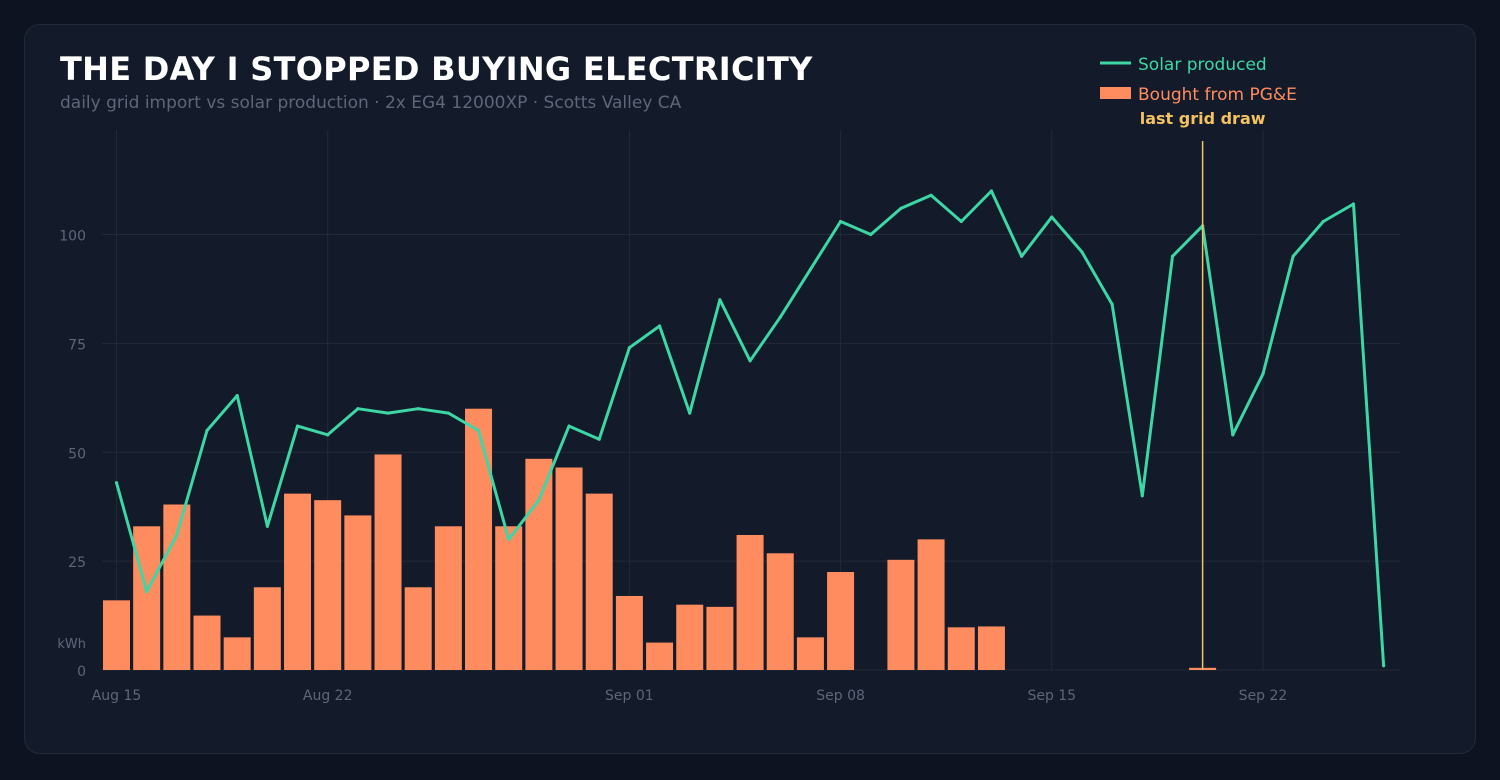 Image resolution: width=1500 pixels, height=780 pixels. I want to click on y-tick-label: 75, so click(77, 345).